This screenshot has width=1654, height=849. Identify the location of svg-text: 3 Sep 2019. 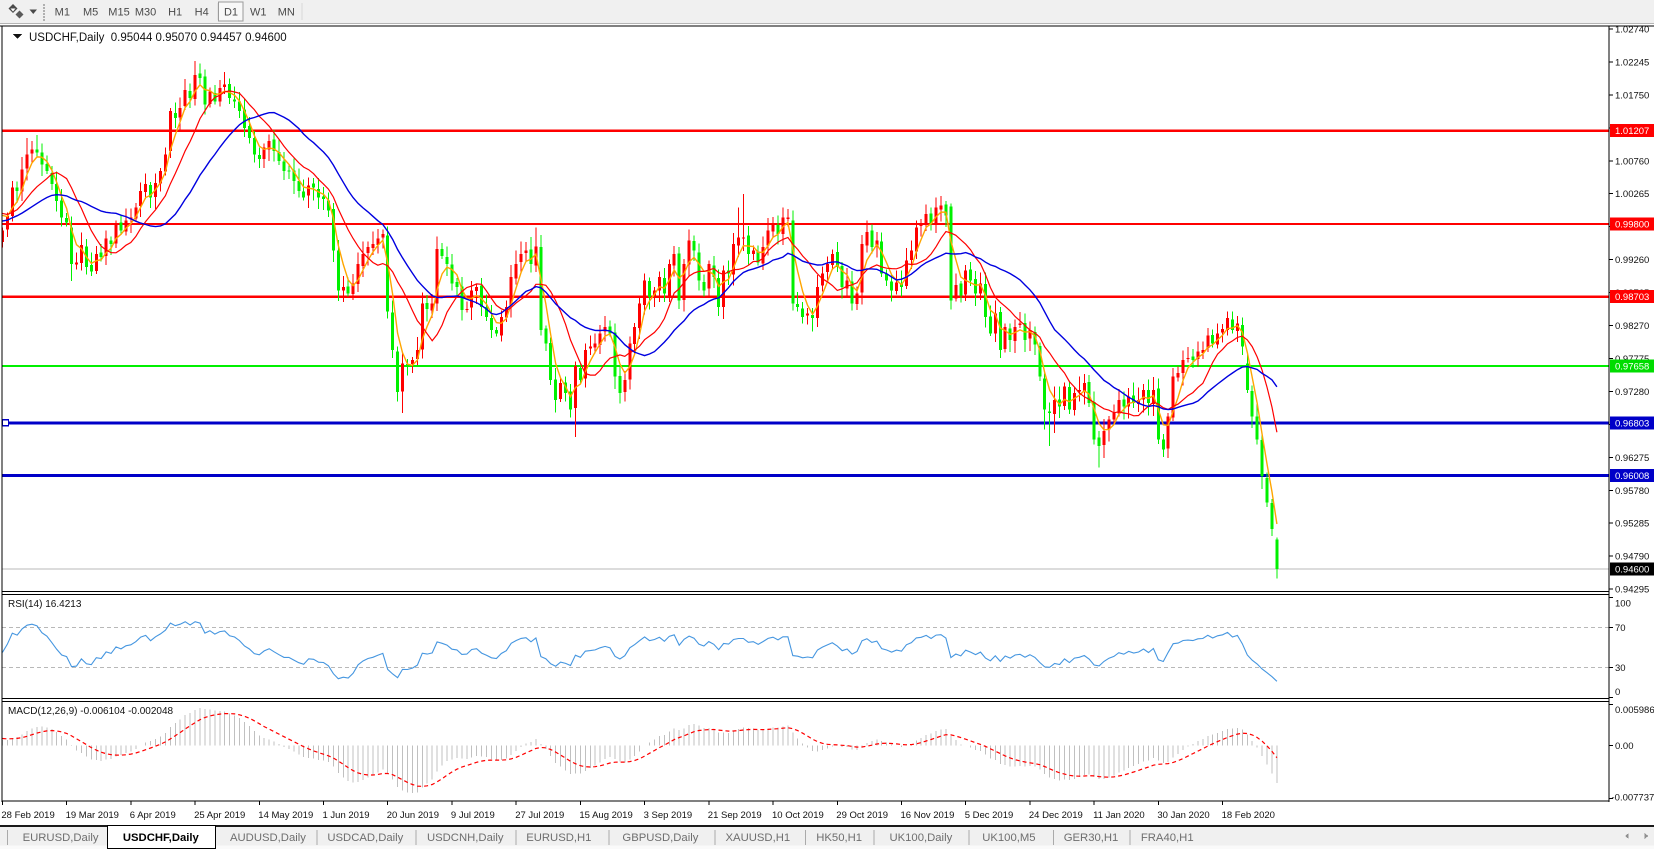
(668, 815).